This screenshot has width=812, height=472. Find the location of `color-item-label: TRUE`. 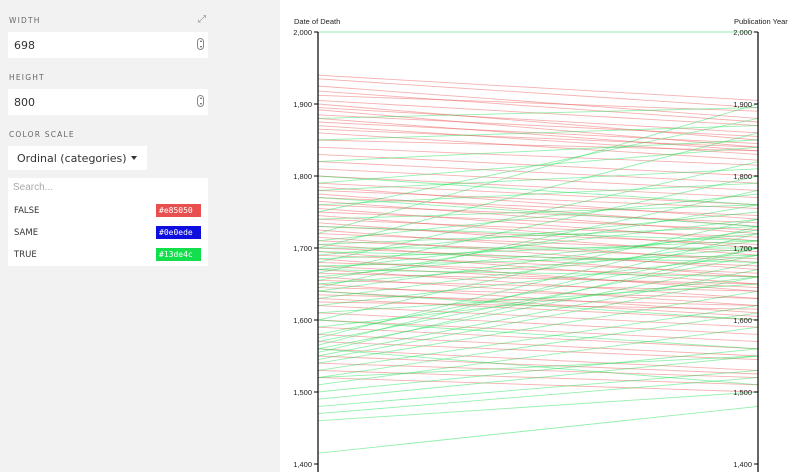

color-item-label: TRUE is located at coordinates (25, 255).